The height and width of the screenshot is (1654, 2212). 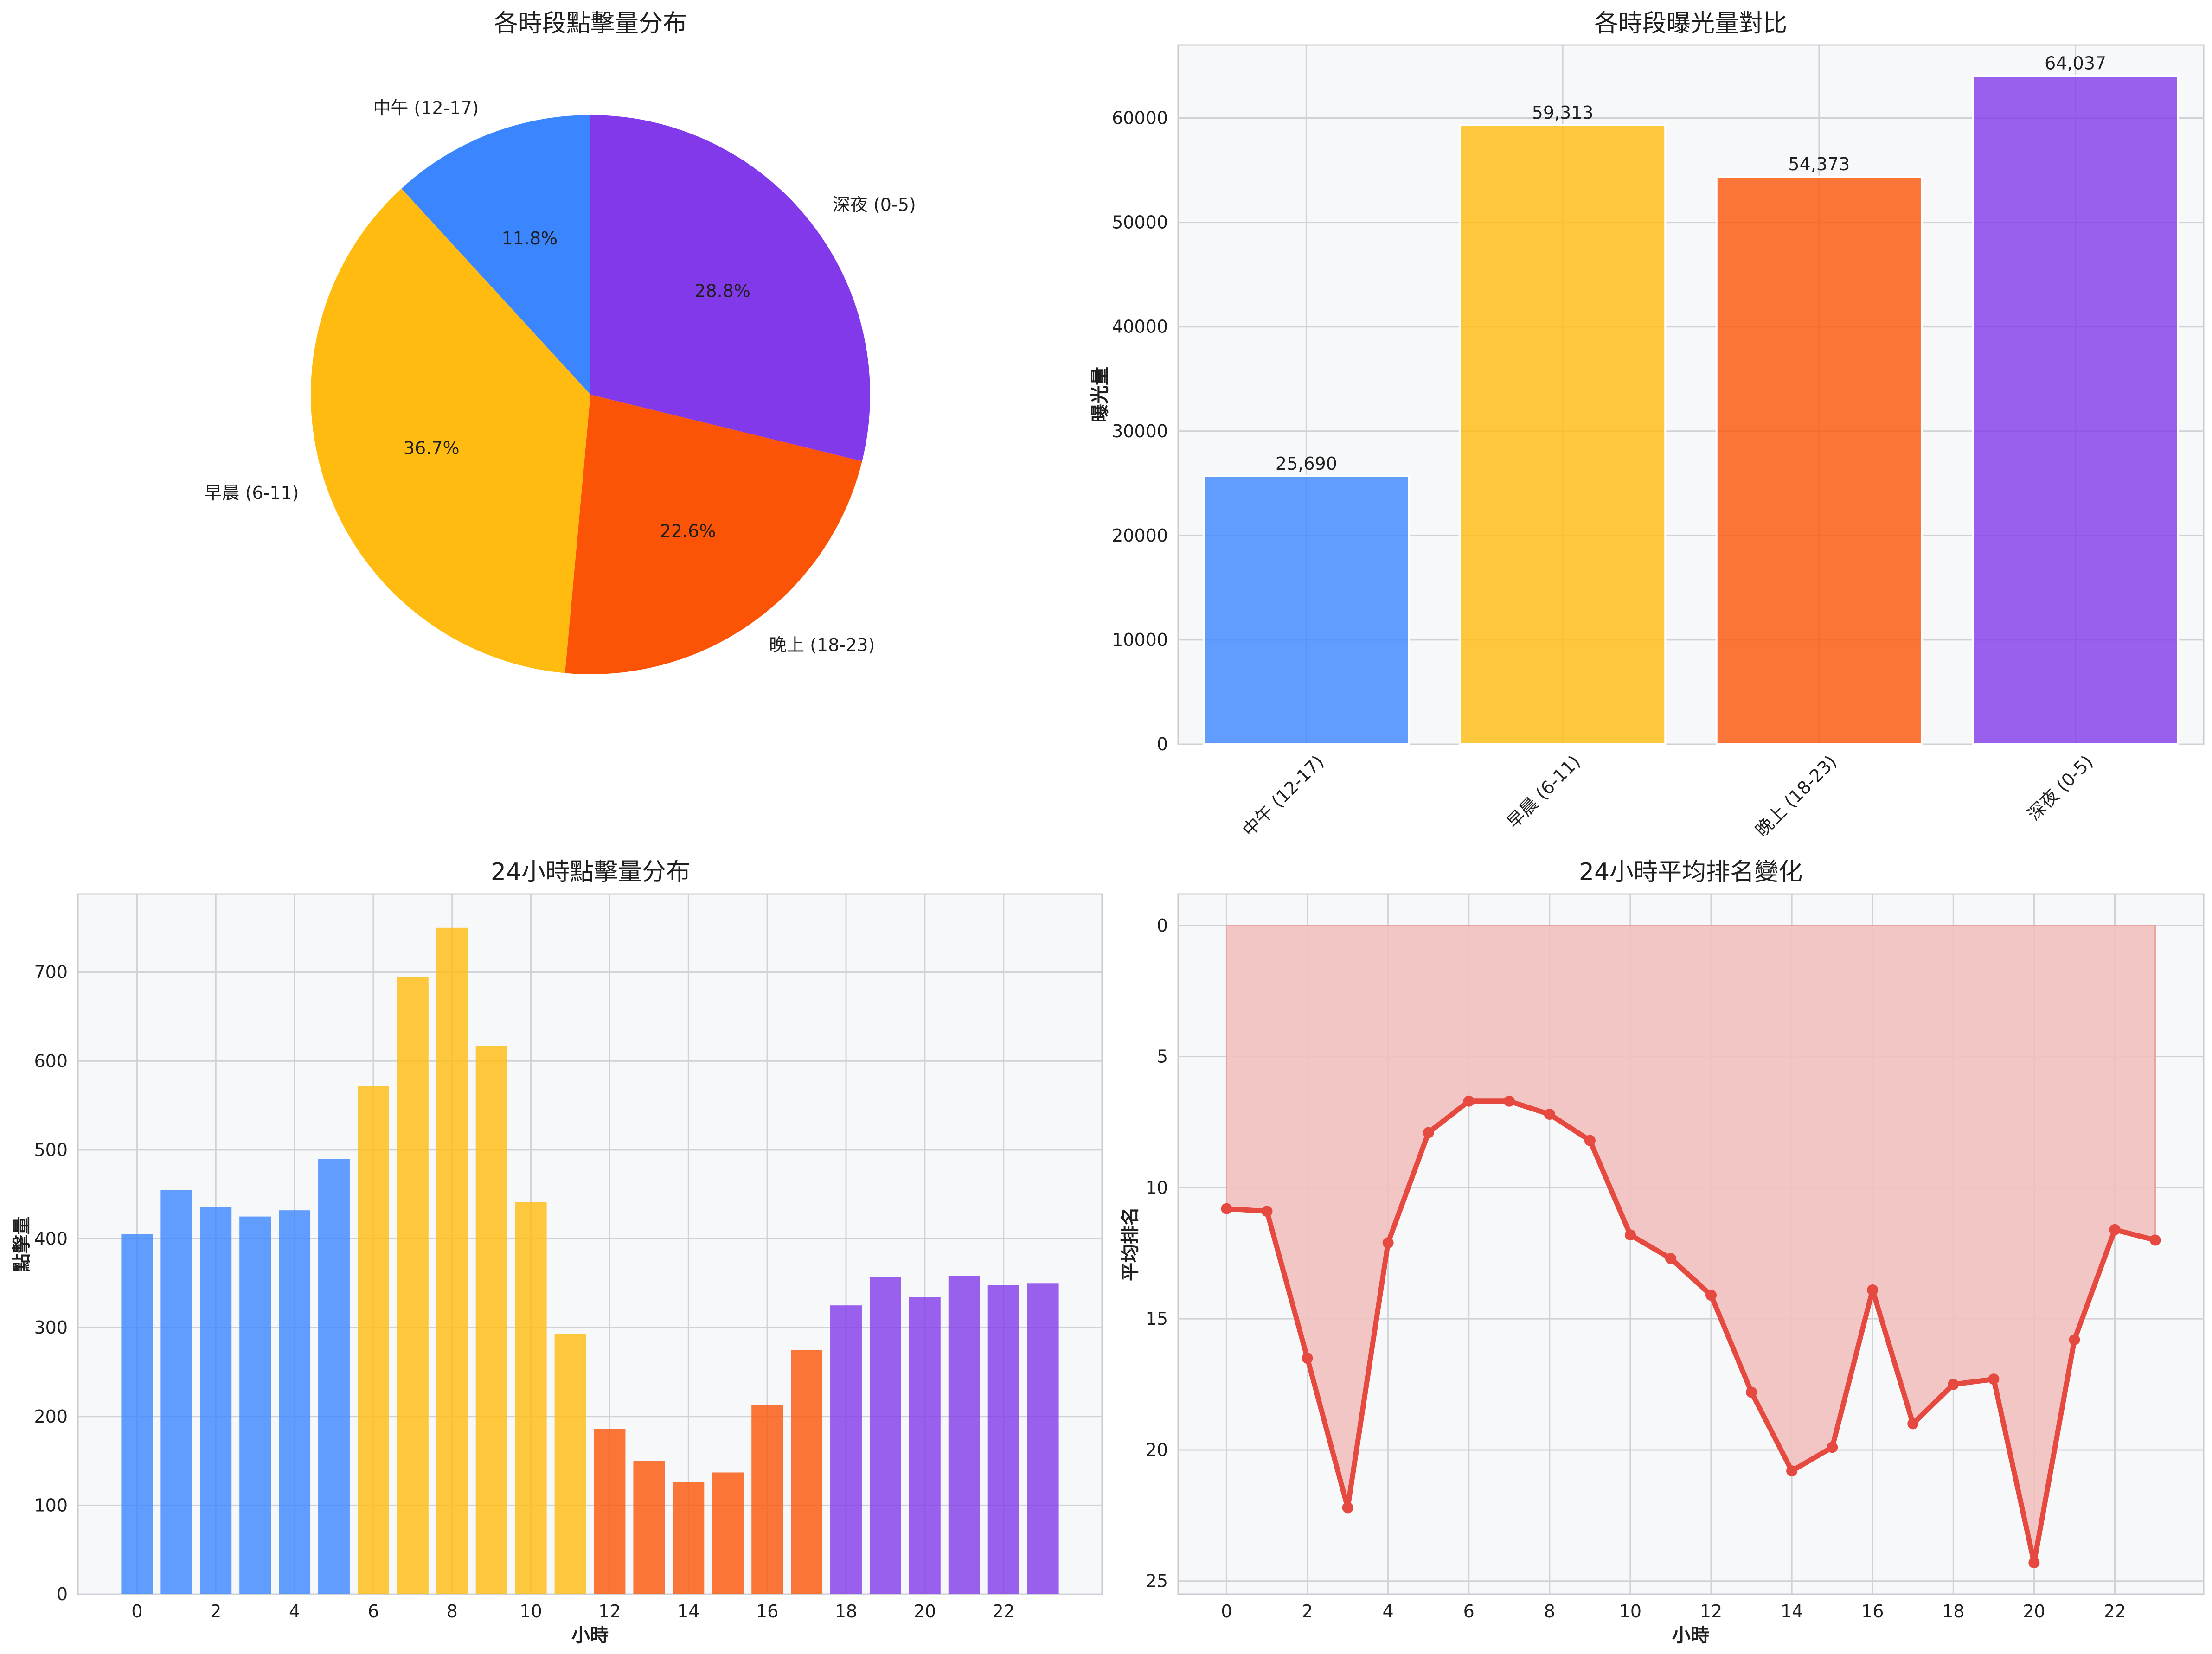 I want to click on y-tick-label: 20, so click(x=1157, y=1450).